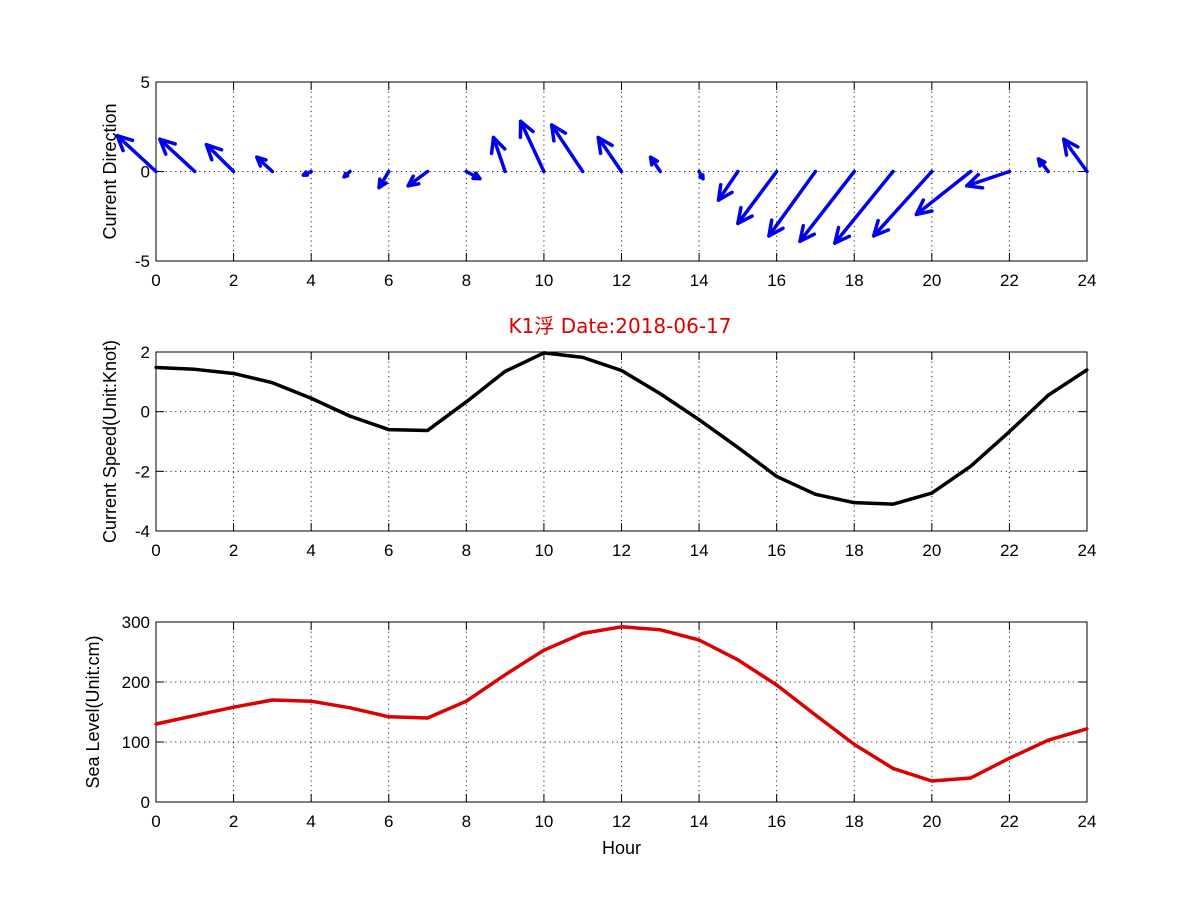  I want to click on y-tick-label: -5, so click(142, 261).